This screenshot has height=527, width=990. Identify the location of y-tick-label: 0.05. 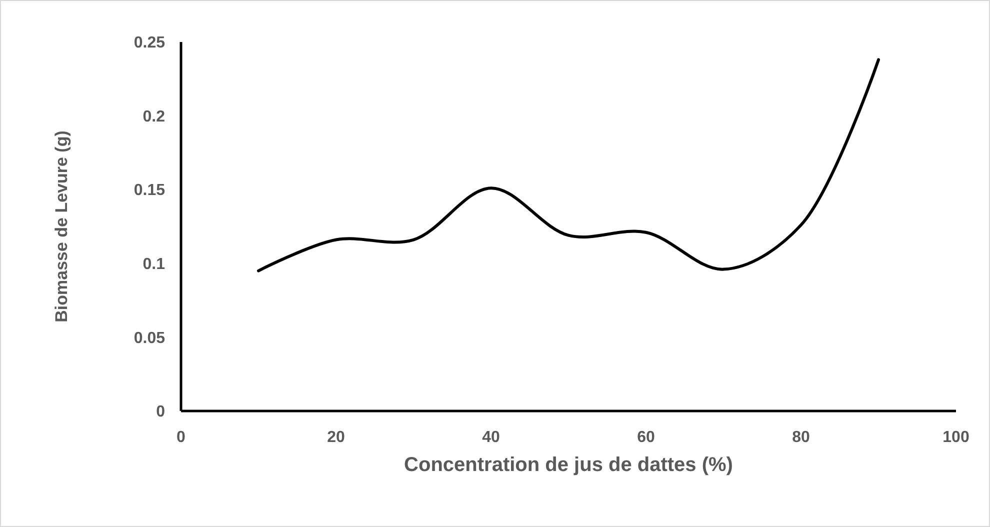
(150, 338).